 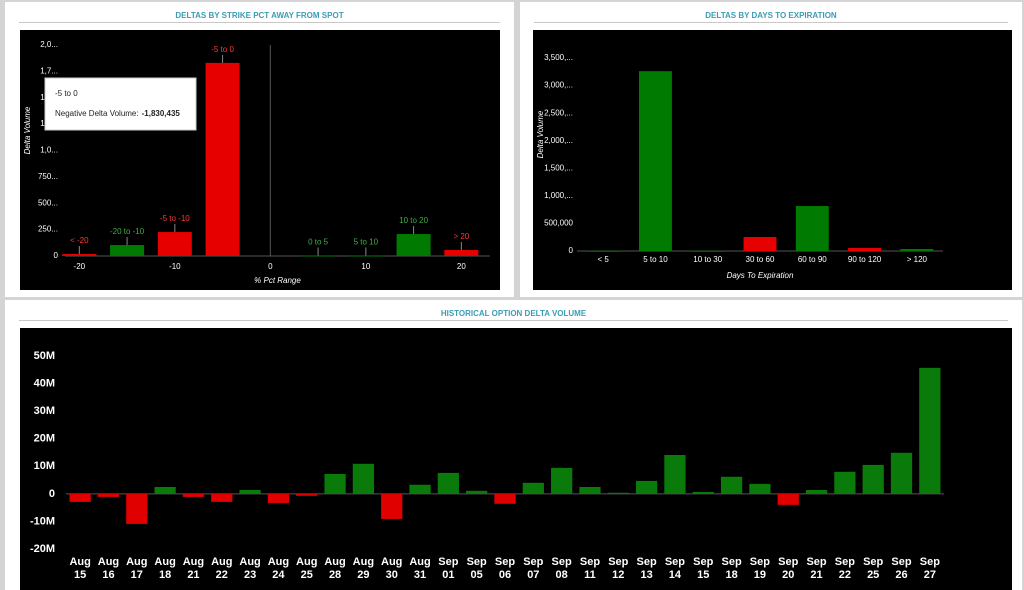 What do you see at coordinates (259, 15) in the screenshot?
I see `panel-title: DELTAS BY STRIKE PCT AWAY FROM SPOT` at bounding box center [259, 15].